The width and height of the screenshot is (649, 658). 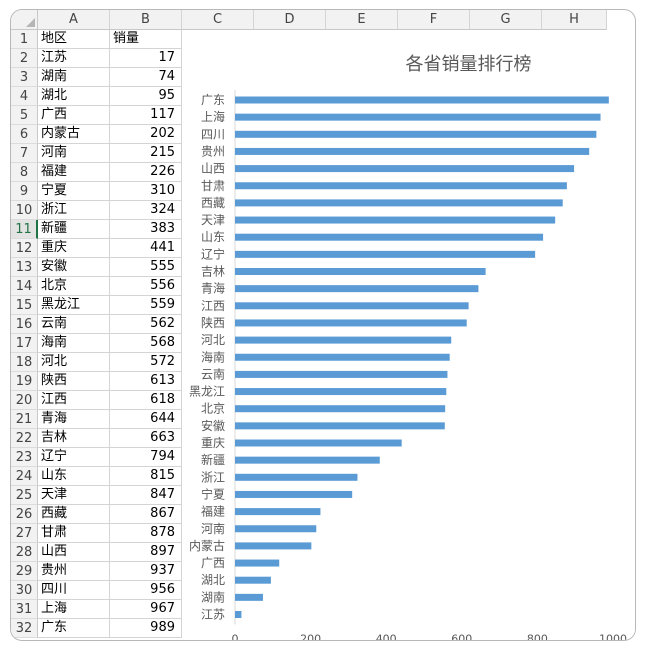 I want to click on sales-cell: 556, so click(x=146, y=286).